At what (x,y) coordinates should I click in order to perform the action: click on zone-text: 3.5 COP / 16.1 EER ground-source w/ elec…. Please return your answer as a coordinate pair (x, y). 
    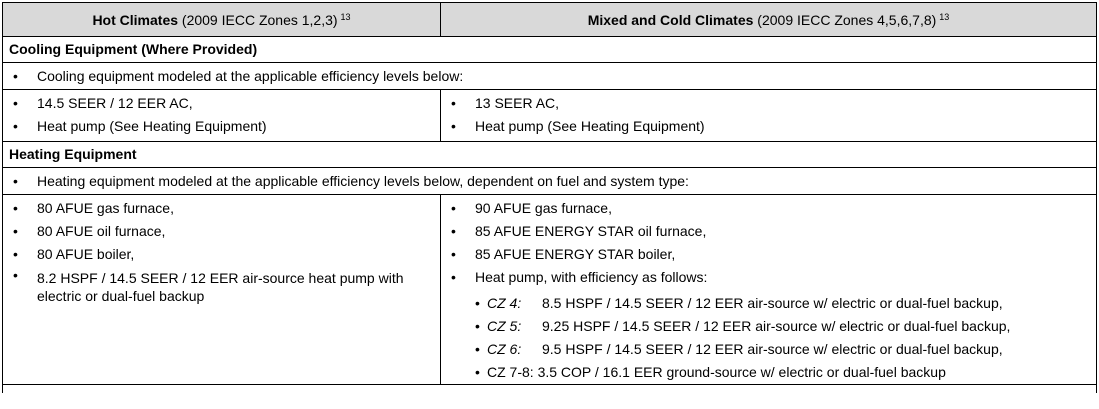
    Looking at the image, I should click on (741, 372).